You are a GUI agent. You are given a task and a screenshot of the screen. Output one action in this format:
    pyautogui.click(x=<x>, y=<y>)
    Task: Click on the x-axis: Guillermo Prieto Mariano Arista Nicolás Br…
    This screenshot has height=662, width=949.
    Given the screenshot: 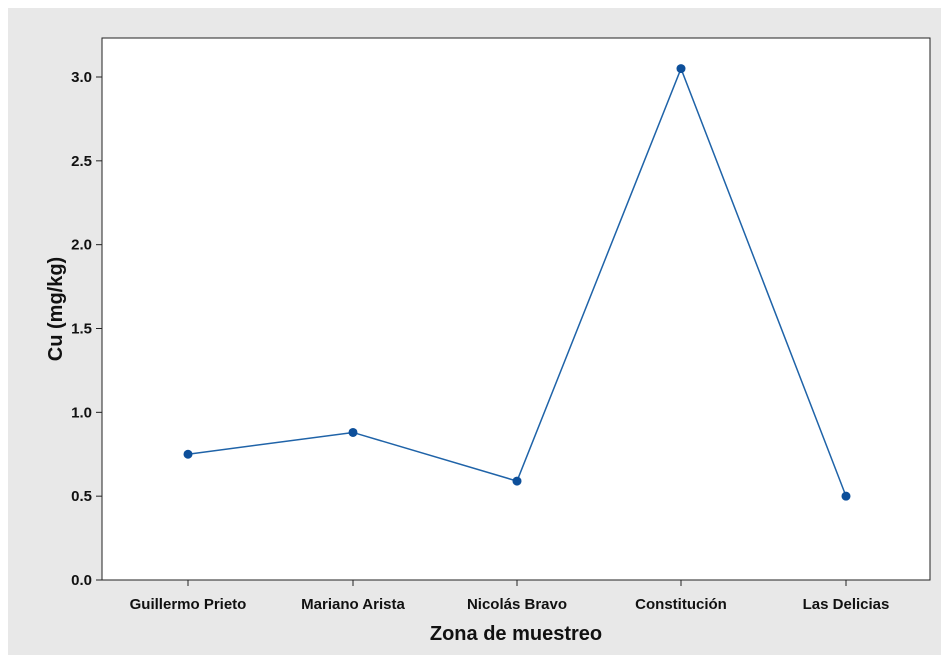 What is the action you would take?
    pyautogui.click(x=510, y=596)
    